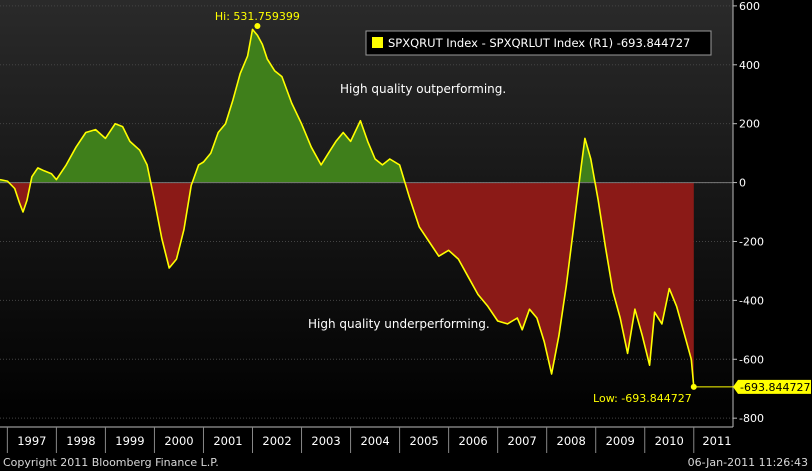 The height and width of the screenshot is (471, 812). Describe the element at coordinates (257, 25) in the screenshot. I see `high-marker` at that location.